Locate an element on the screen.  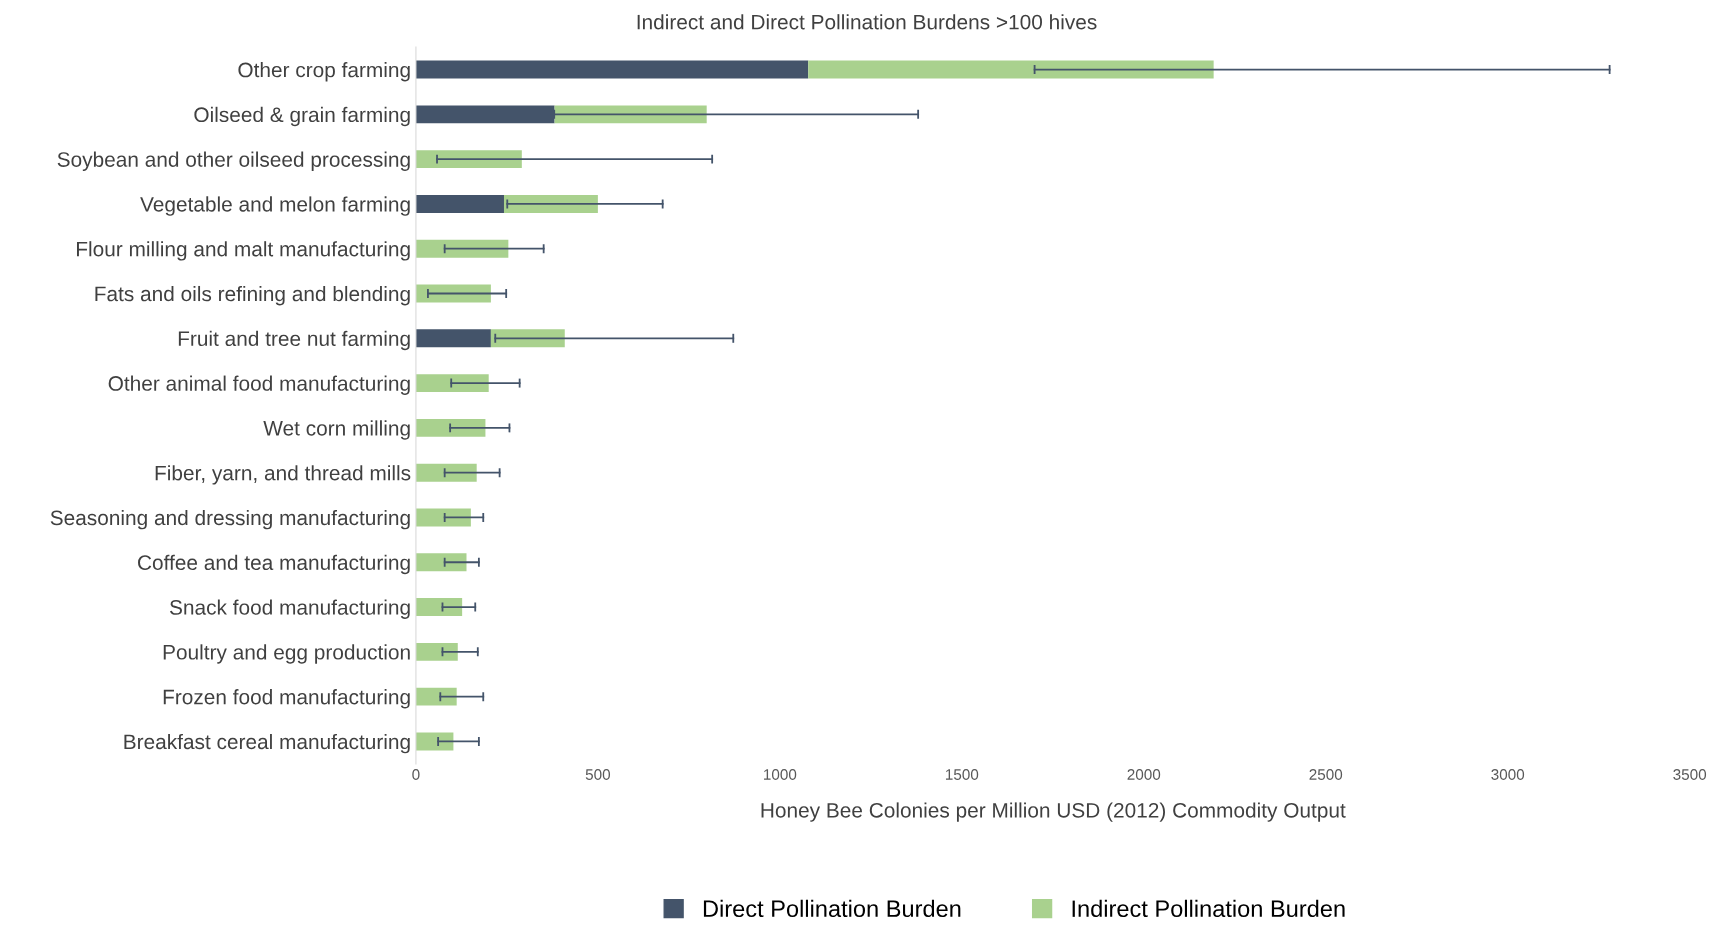
y-tick-label: Fruit and tree nut farming is located at coordinates (294, 340).